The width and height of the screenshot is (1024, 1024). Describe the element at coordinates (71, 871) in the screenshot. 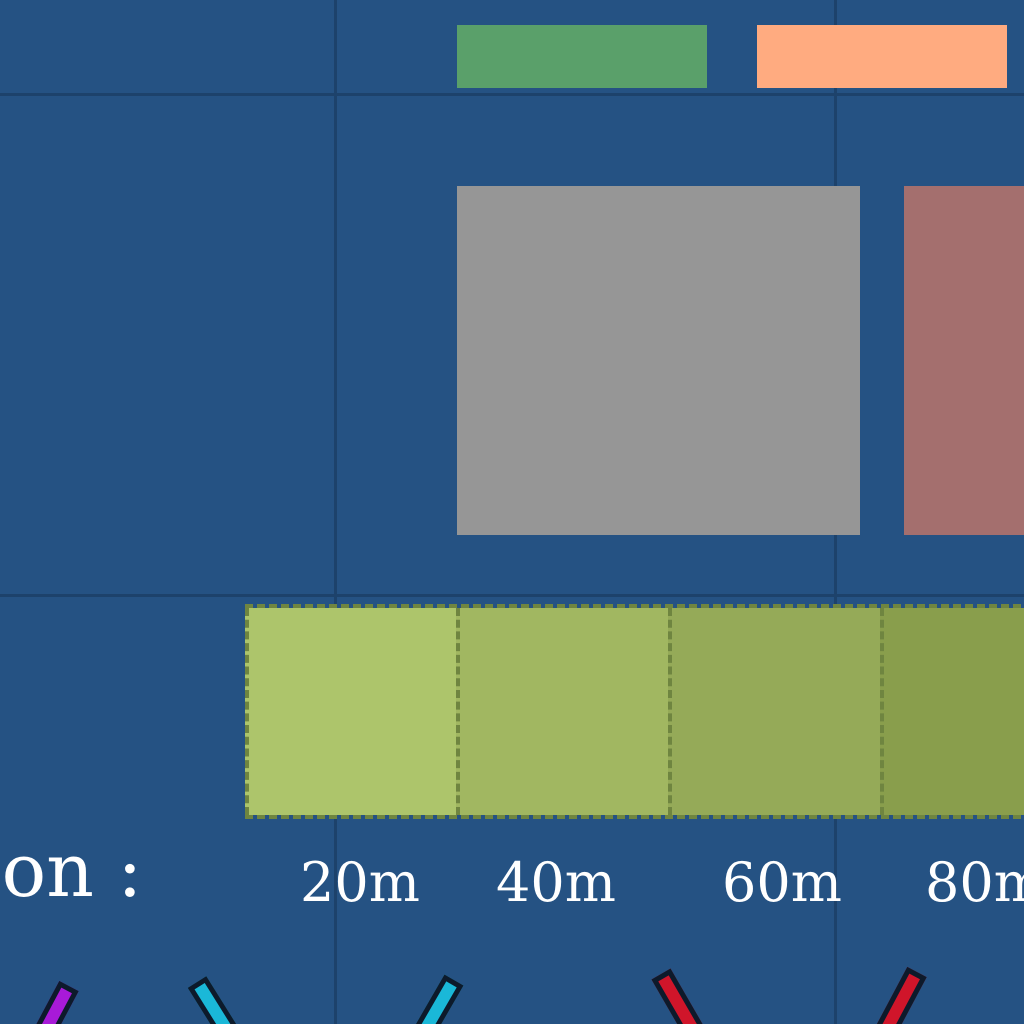

I see `scale-title: ion :` at that location.